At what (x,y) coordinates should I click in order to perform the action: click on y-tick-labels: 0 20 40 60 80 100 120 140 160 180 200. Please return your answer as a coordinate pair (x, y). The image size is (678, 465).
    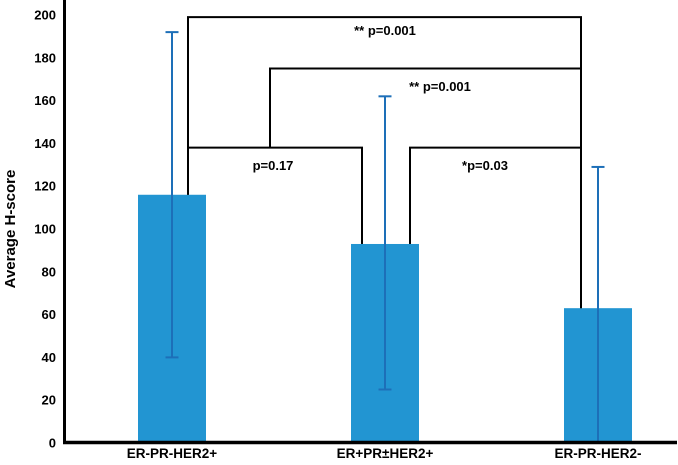
    Looking at the image, I should click on (45, 229).